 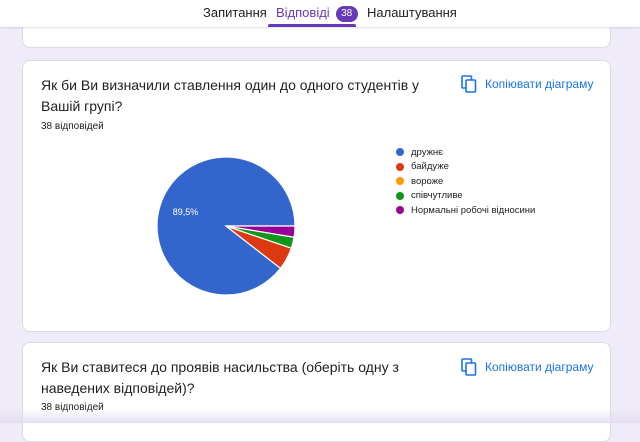 I want to click on tab-questions: Запитання, so click(x=235, y=12).